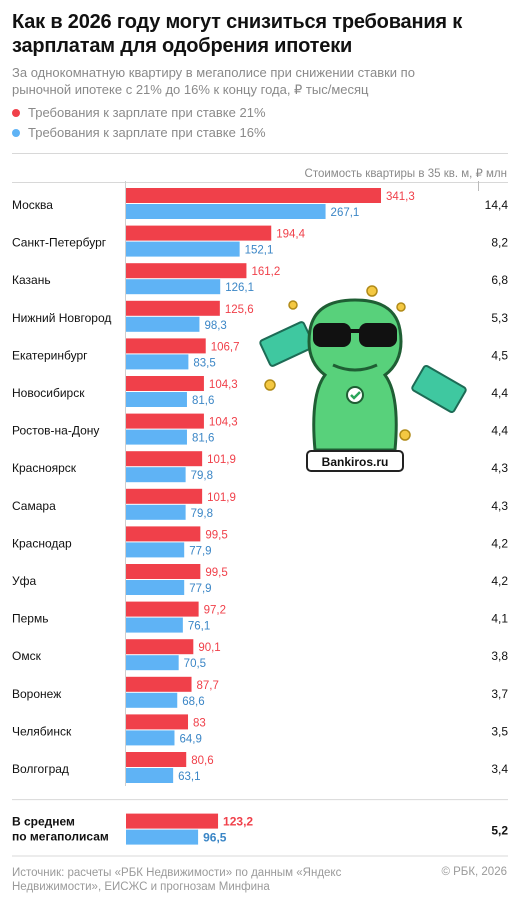 This screenshot has width=521, height=898. Describe the element at coordinates (215, 838) in the screenshot. I see `average-data-label-16: 96,5` at that location.